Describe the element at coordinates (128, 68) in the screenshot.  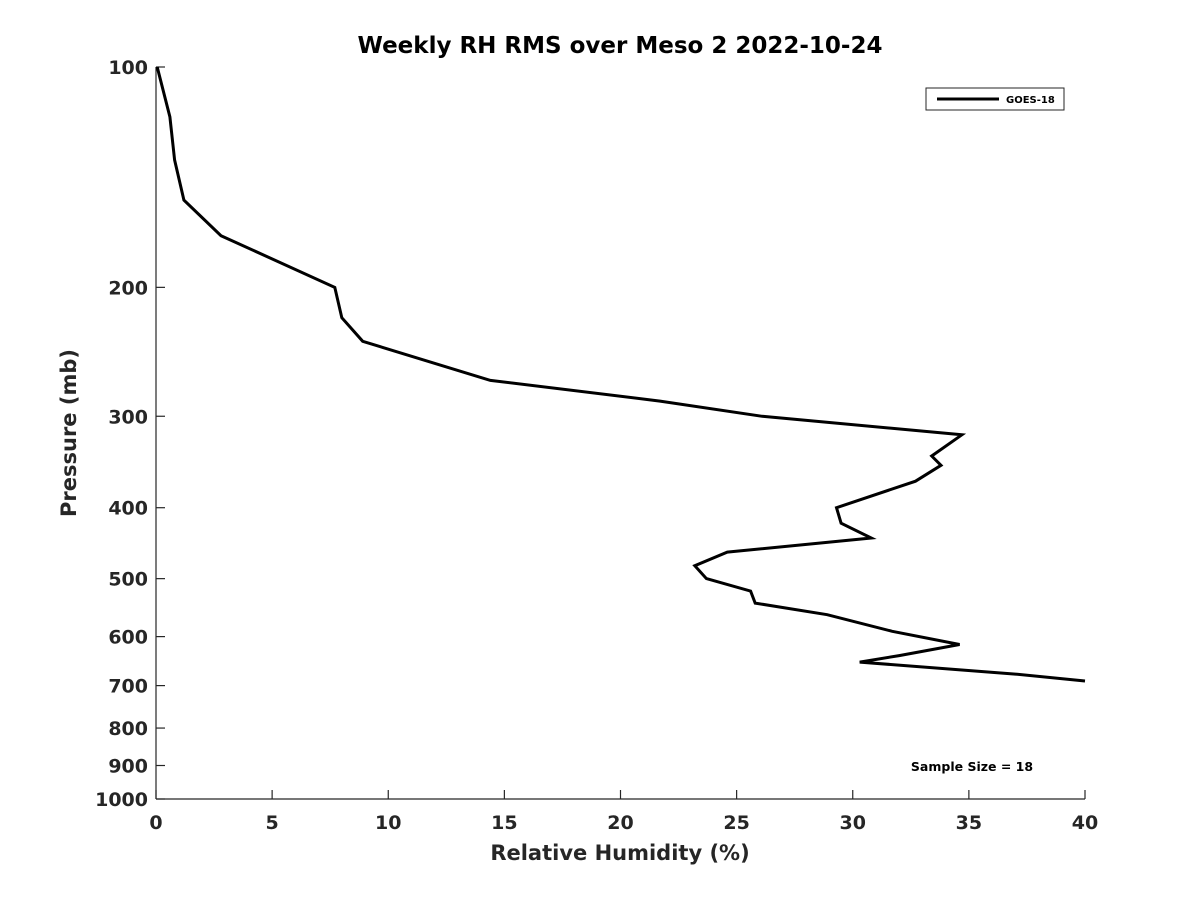
I see `y-tick-label: 100` at that location.